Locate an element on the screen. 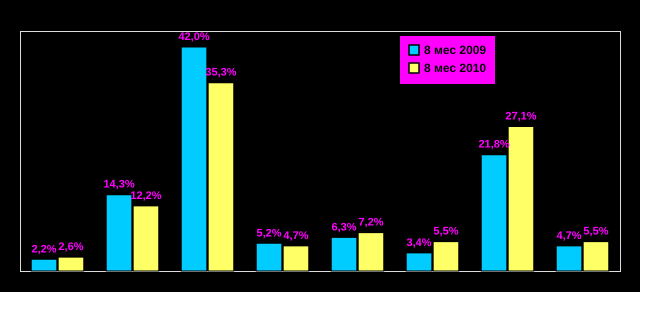 This screenshot has width=653, height=320. data-label: 2,6% is located at coordinates (71, 247).